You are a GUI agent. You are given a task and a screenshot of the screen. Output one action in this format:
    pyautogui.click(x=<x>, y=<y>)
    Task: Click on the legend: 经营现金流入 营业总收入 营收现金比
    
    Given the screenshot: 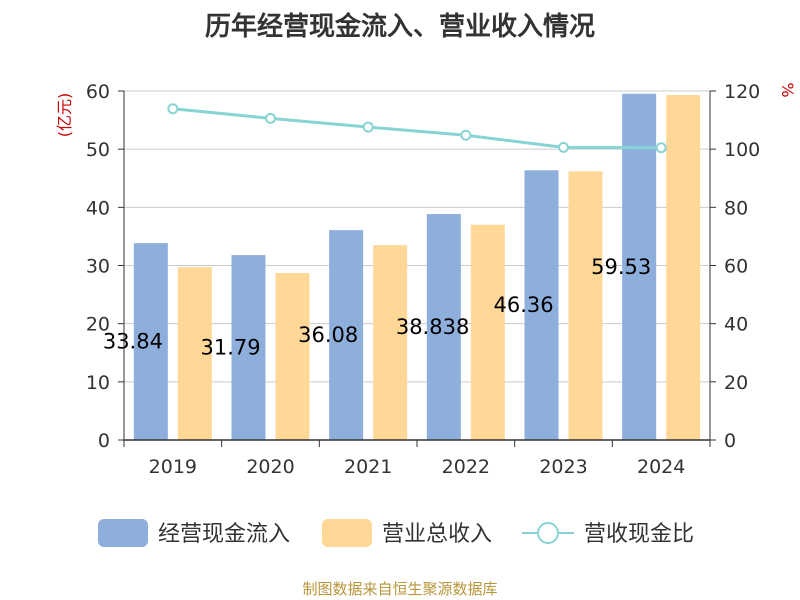 What is the action you would take?
    pyautogui.click(x=396, y=533)
    